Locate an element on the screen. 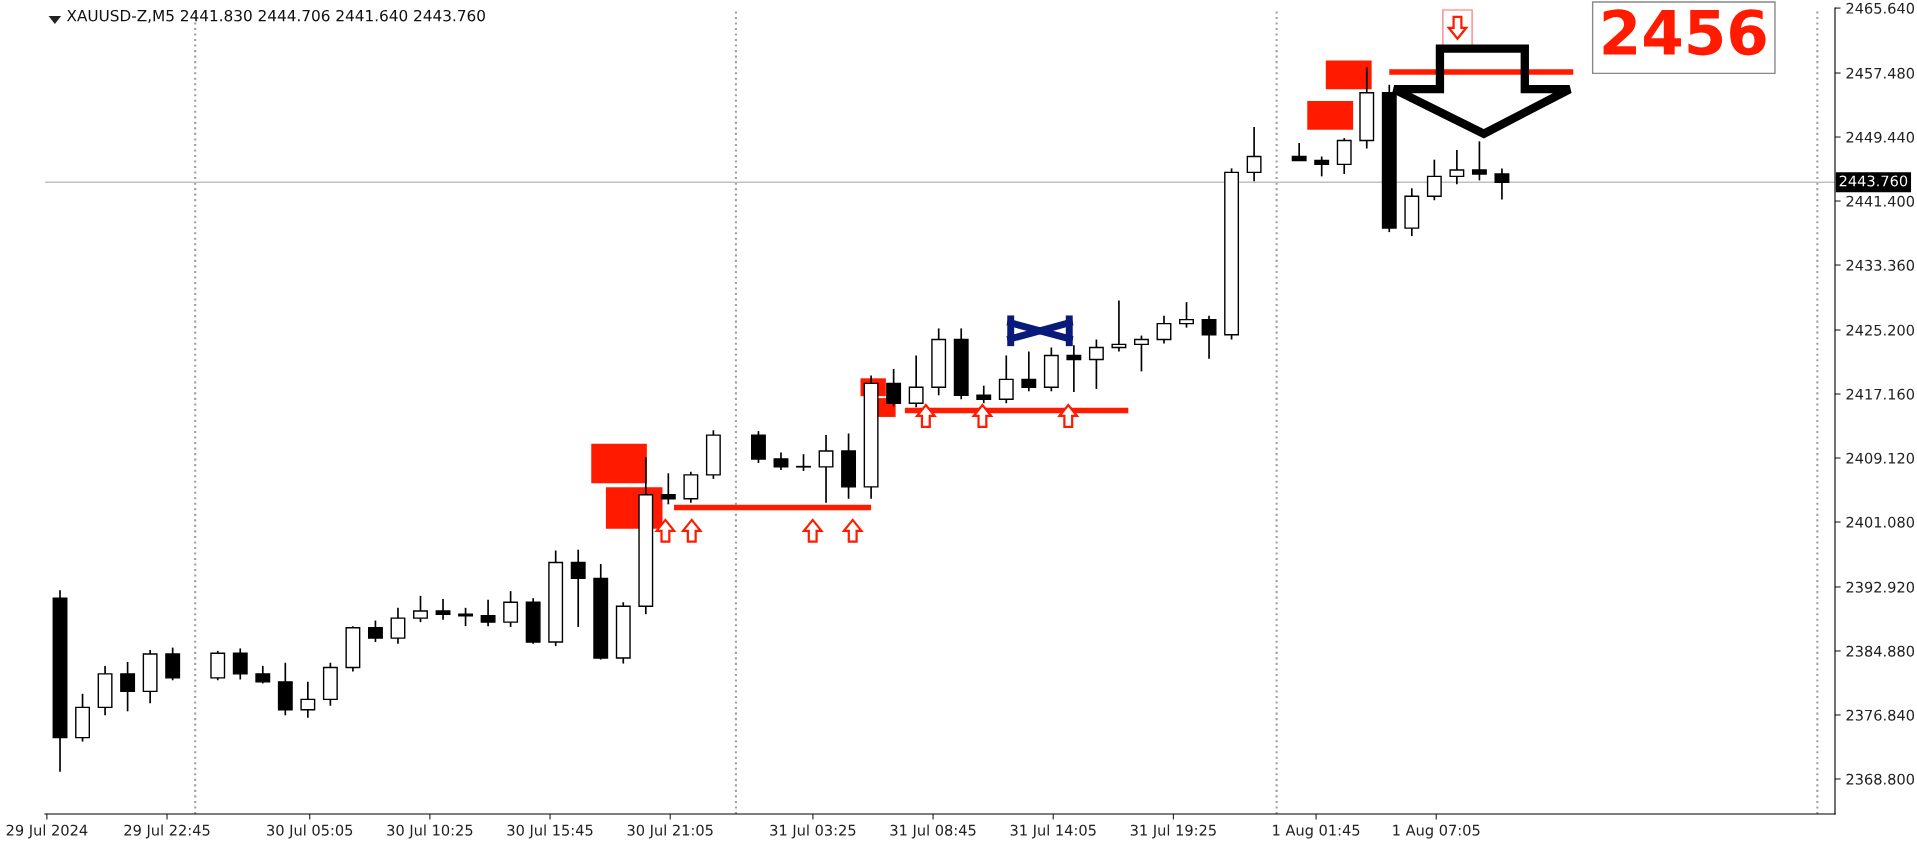  y-tick-label: 2449.440 is located at coordinates (1880, 137).